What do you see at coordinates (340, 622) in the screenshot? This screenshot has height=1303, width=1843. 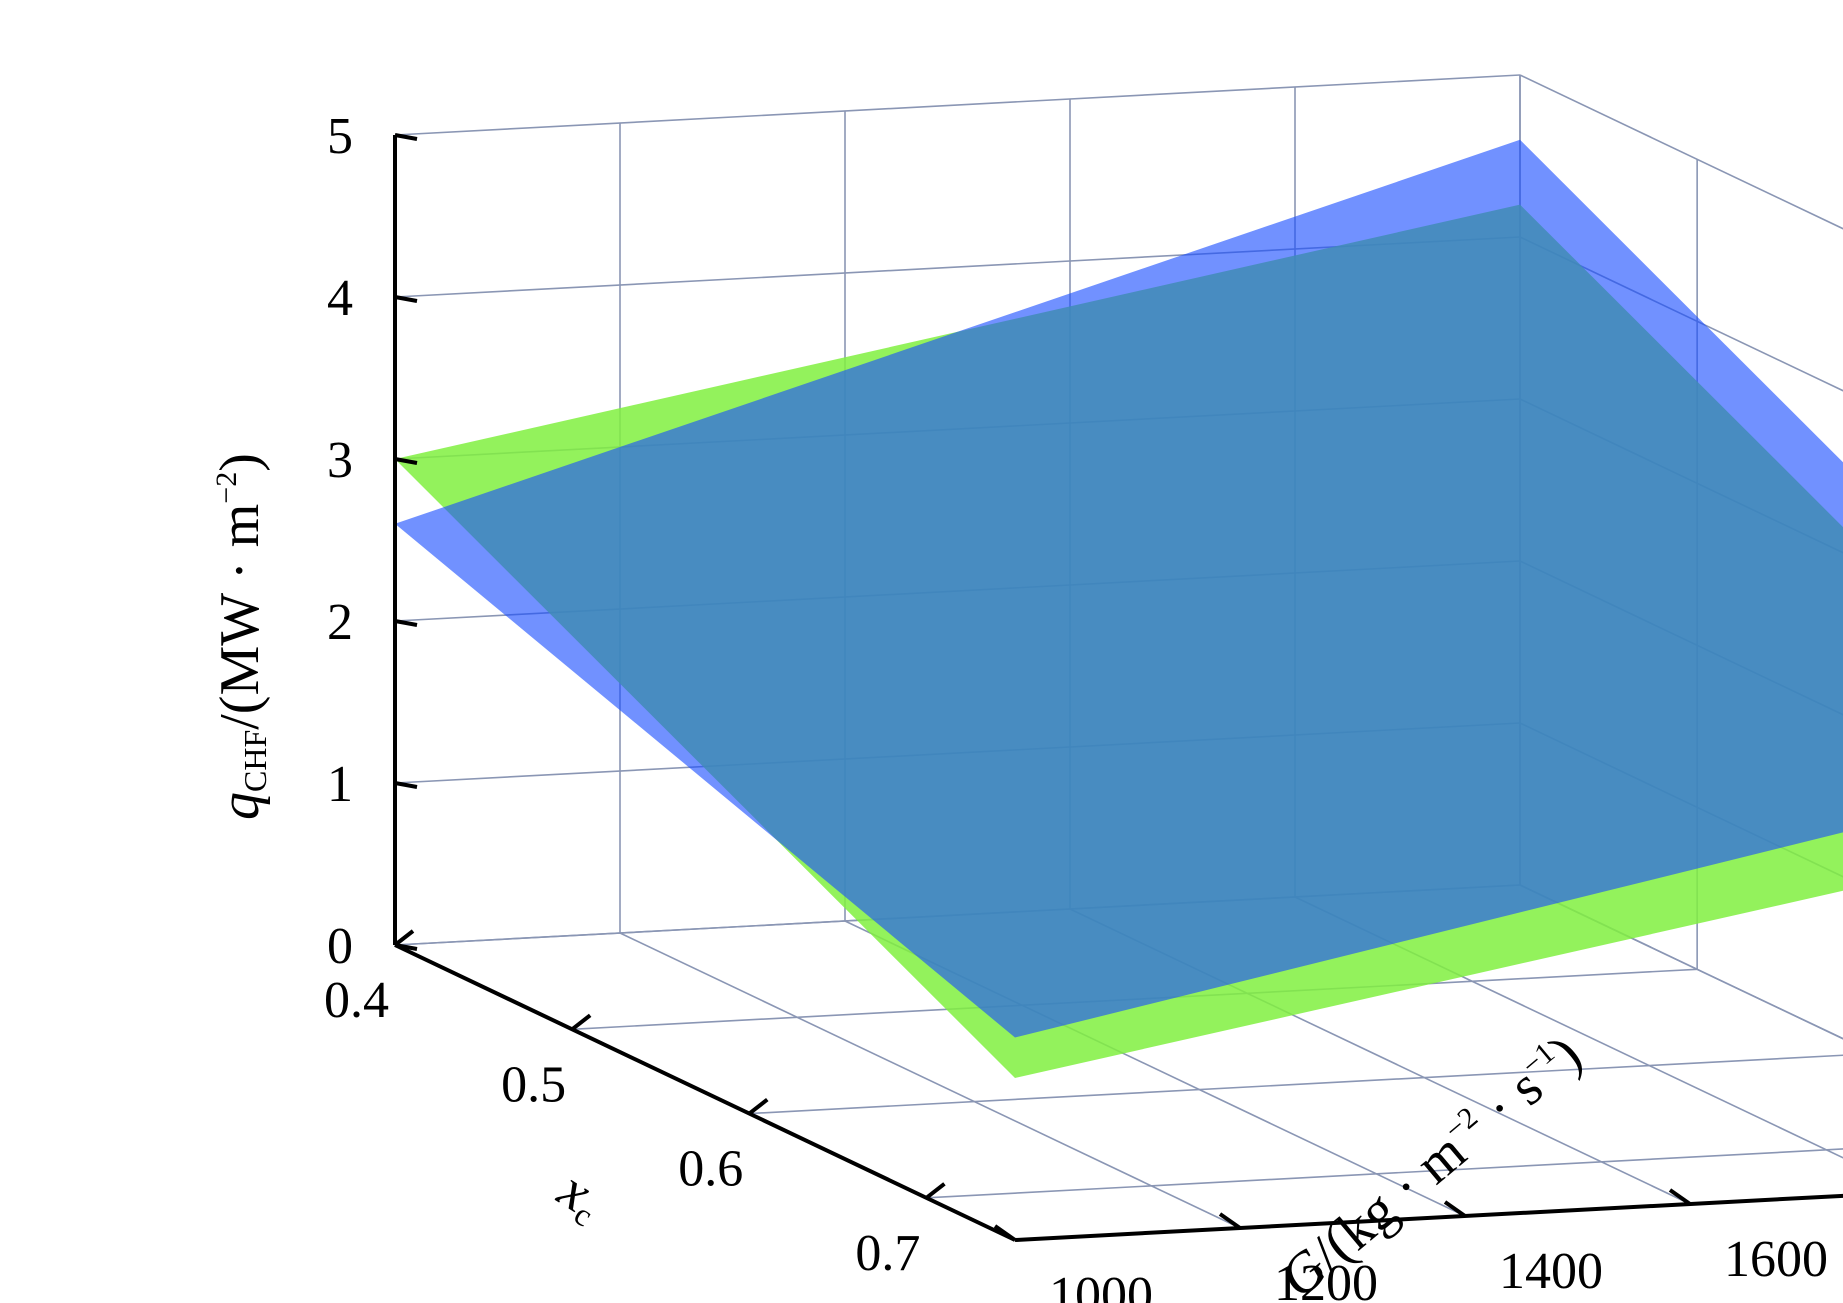 I see `z-tick-label: 2` at bounding box center [340, 622].